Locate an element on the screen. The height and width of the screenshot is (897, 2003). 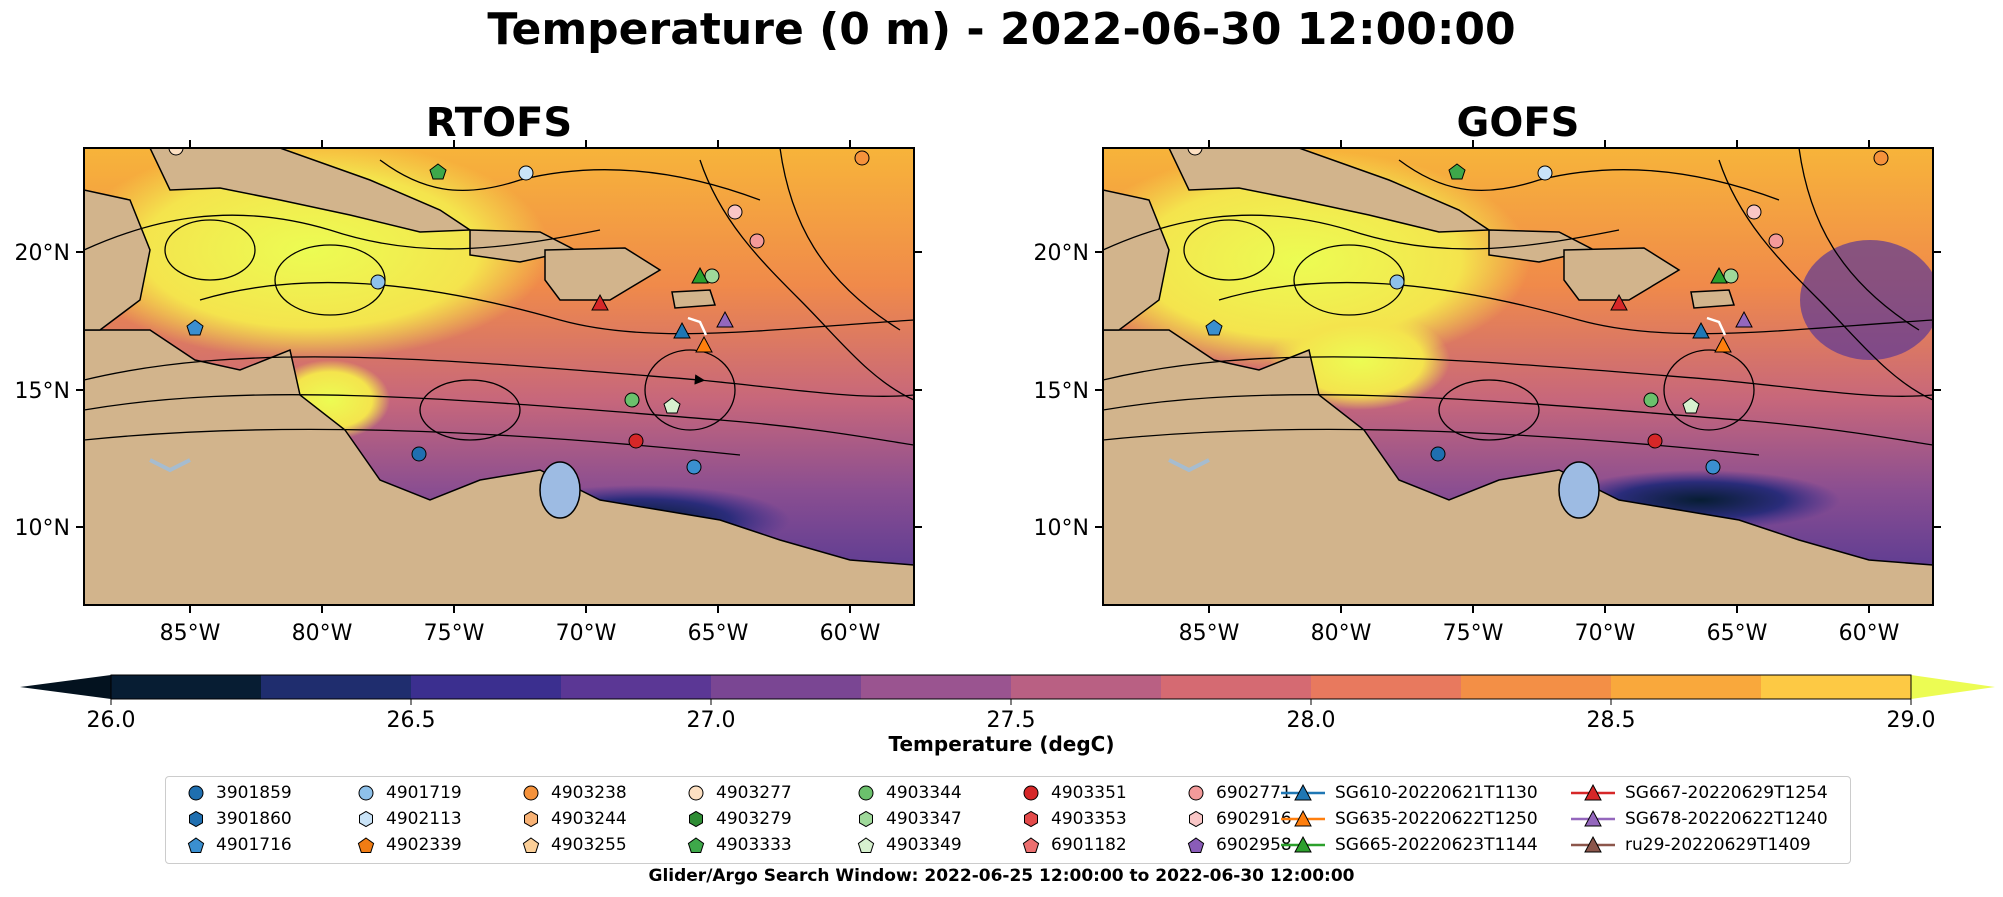
legend-item: 4903347 is located at coordinates (909, 819).